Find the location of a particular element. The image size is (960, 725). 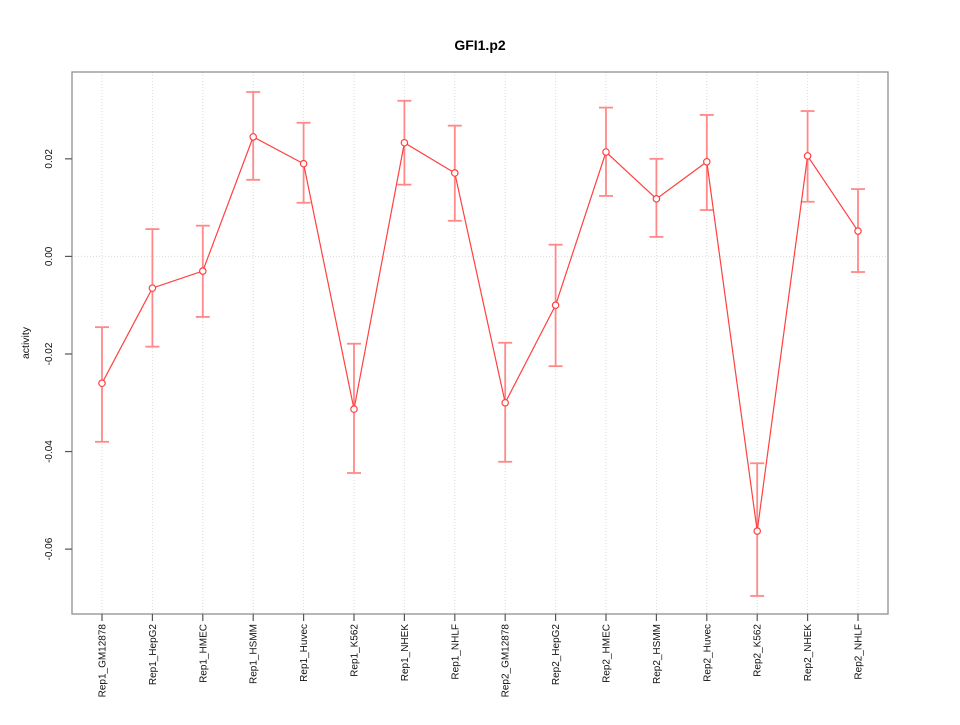

x-tick-label: Rep2_NHEK is located at coordinates (808, 653).